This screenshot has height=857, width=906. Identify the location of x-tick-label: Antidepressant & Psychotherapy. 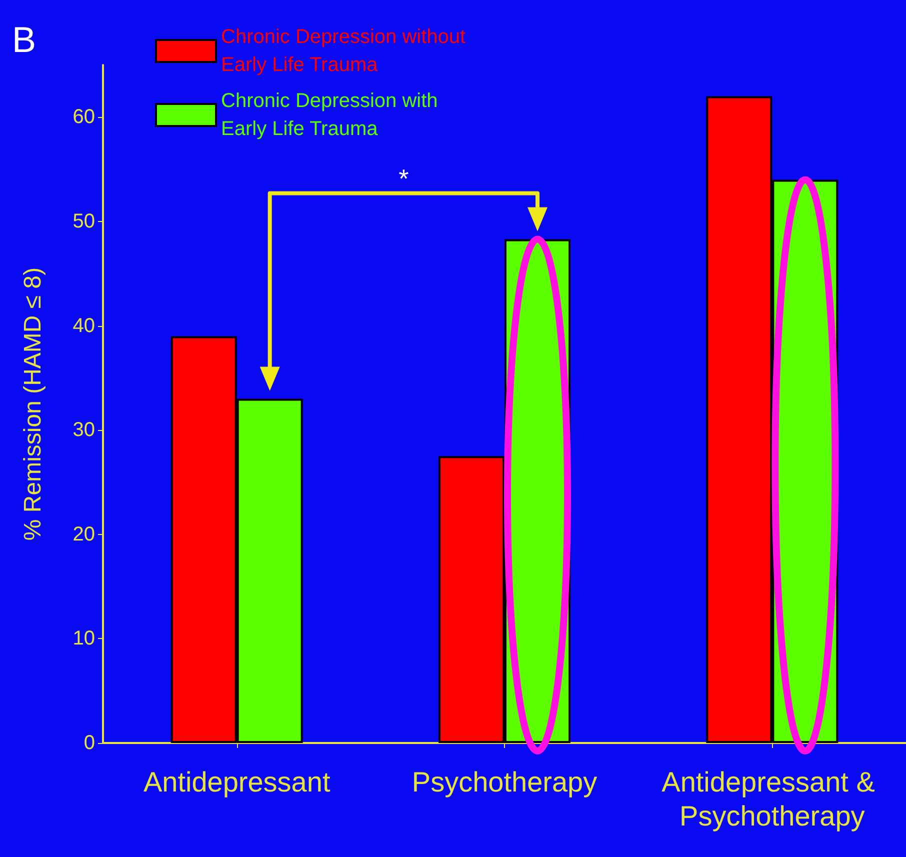
(772, 799).